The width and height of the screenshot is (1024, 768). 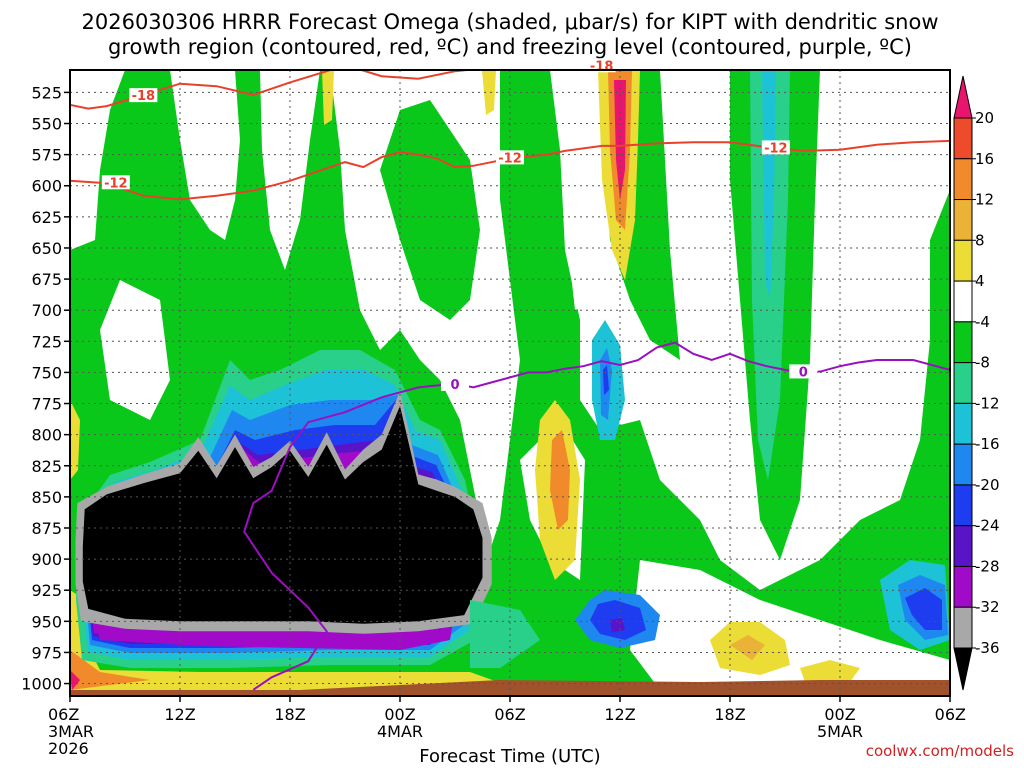 What do you see at coordinates (68, 748) in the screenshot?
I see `x-tick-year-label: 2026` at bounding box center [68, 748].